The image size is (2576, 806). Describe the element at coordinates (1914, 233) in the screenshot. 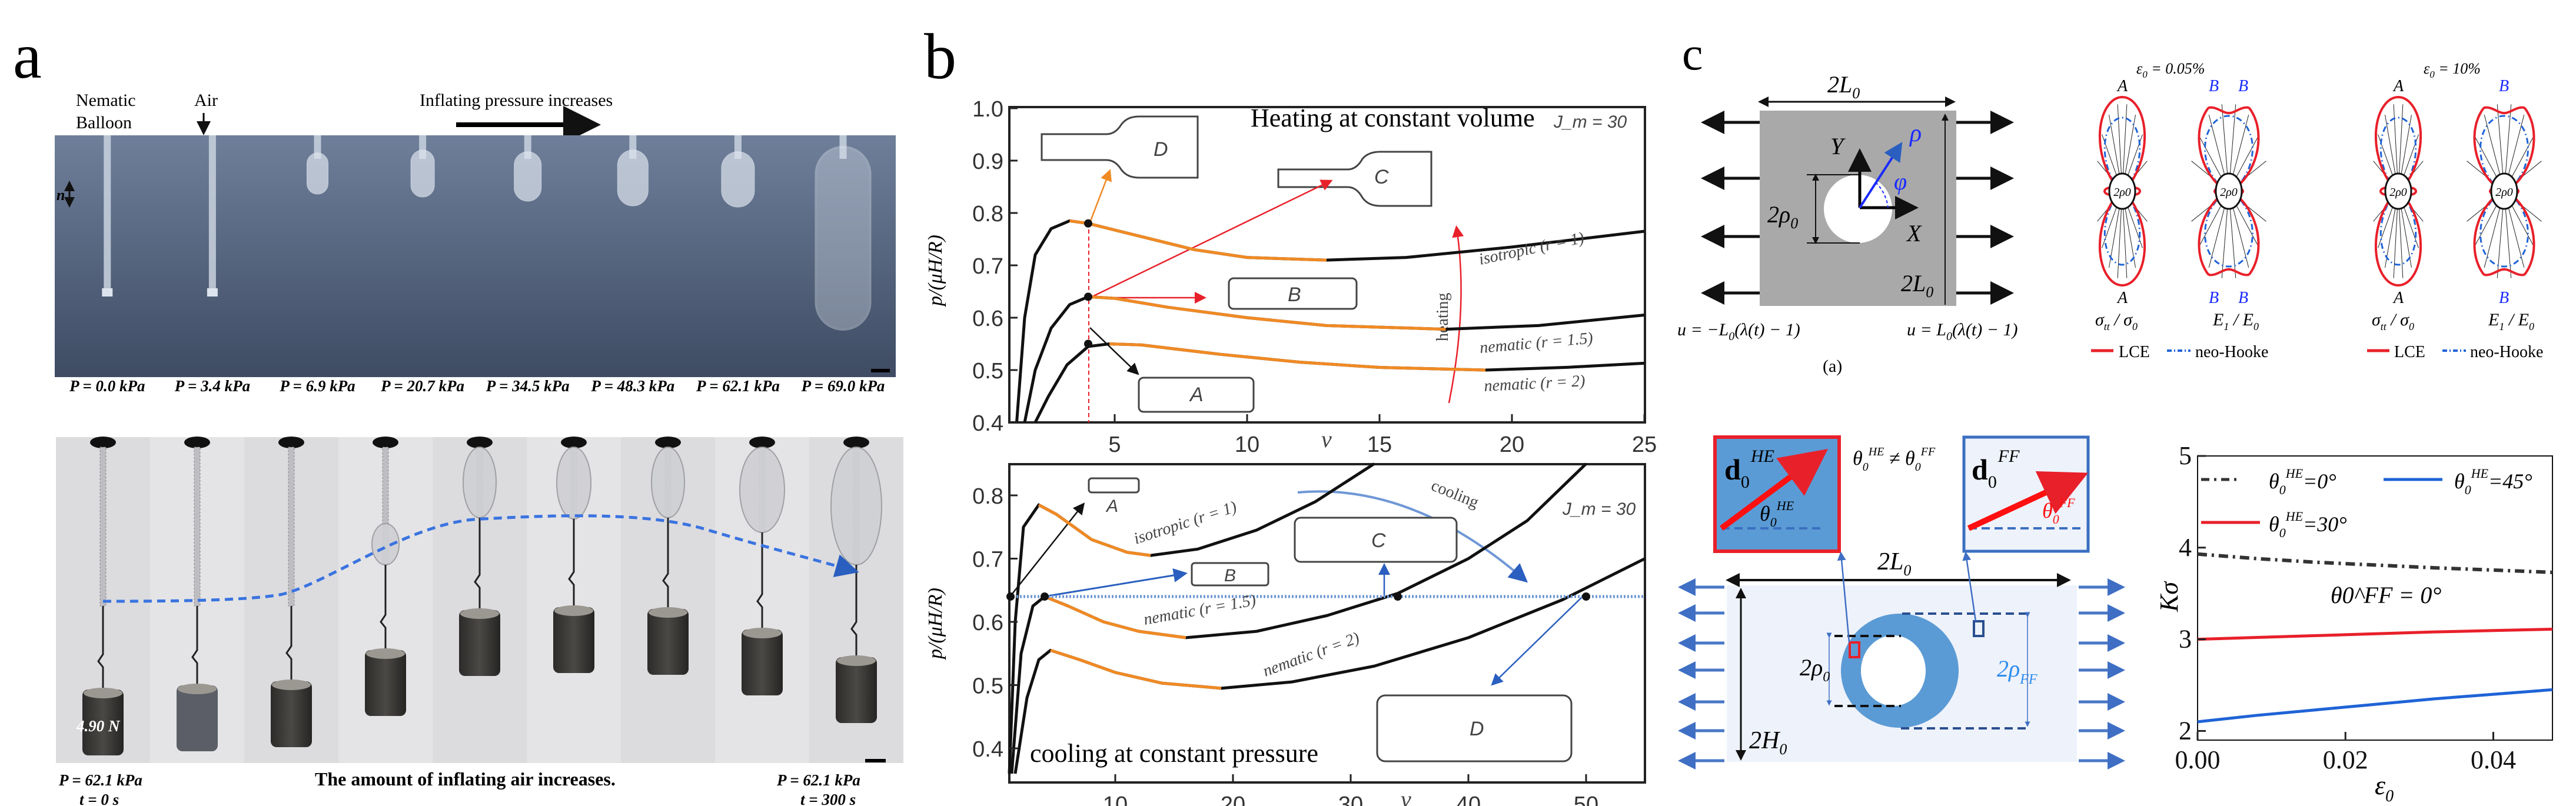

I see `axis-x-label: X` at that location.